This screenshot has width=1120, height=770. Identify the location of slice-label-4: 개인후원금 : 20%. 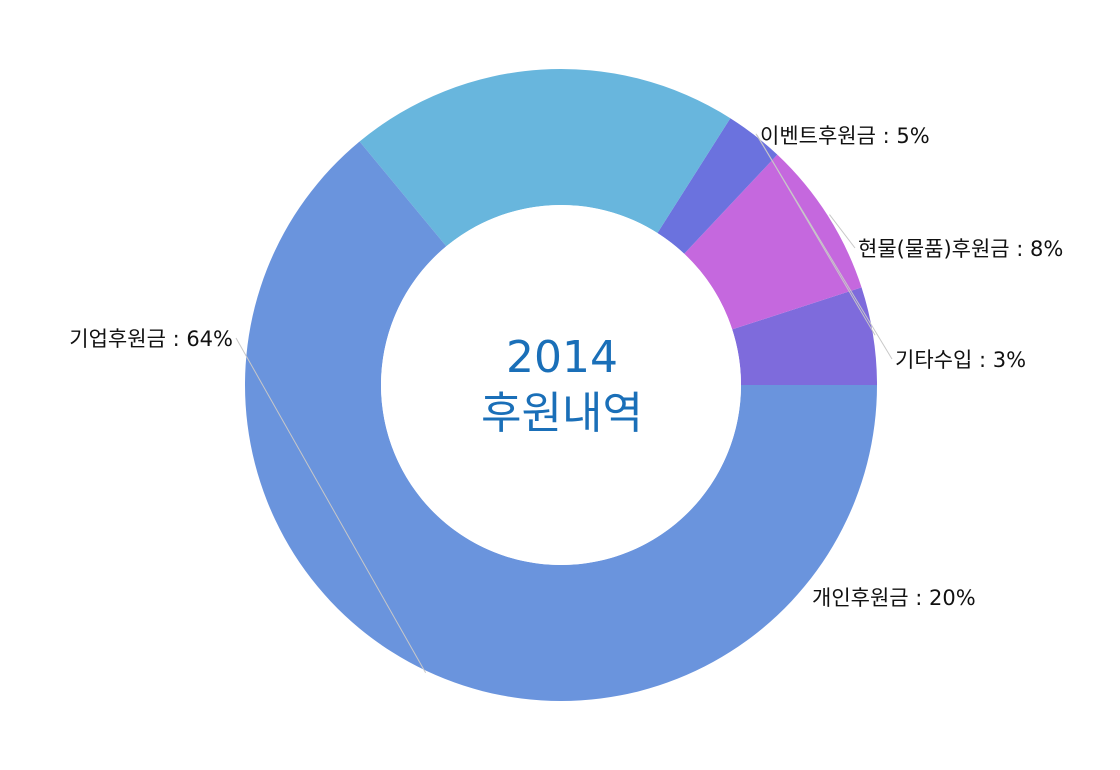
(894, 598).